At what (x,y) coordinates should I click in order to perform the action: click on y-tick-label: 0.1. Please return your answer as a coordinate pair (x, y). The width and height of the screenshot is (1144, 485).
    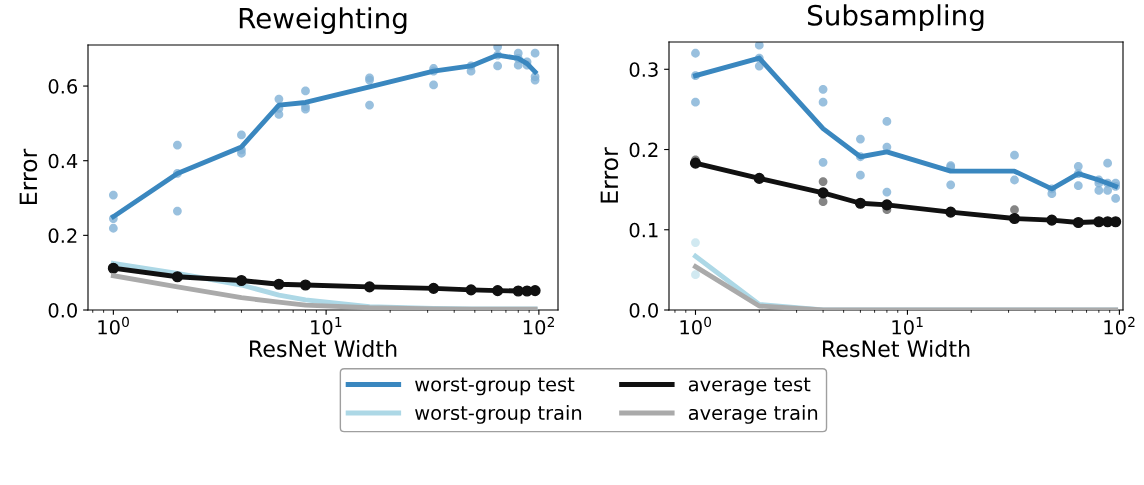
    Looking at the image, I should click on (643, 230).